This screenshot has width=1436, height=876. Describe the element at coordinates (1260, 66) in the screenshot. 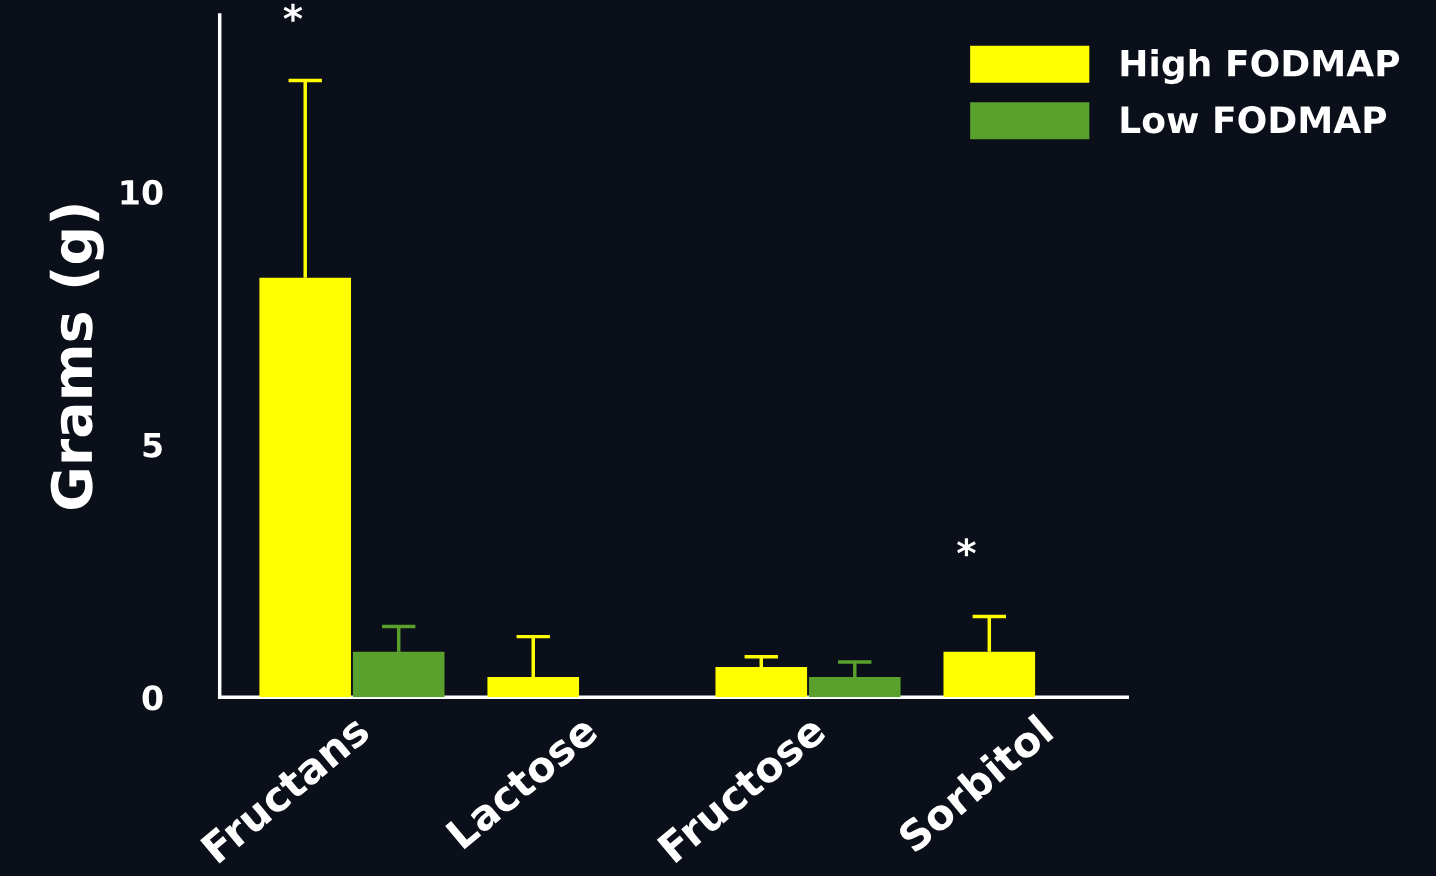

I see `legend-label: High FODMAP` at that location.